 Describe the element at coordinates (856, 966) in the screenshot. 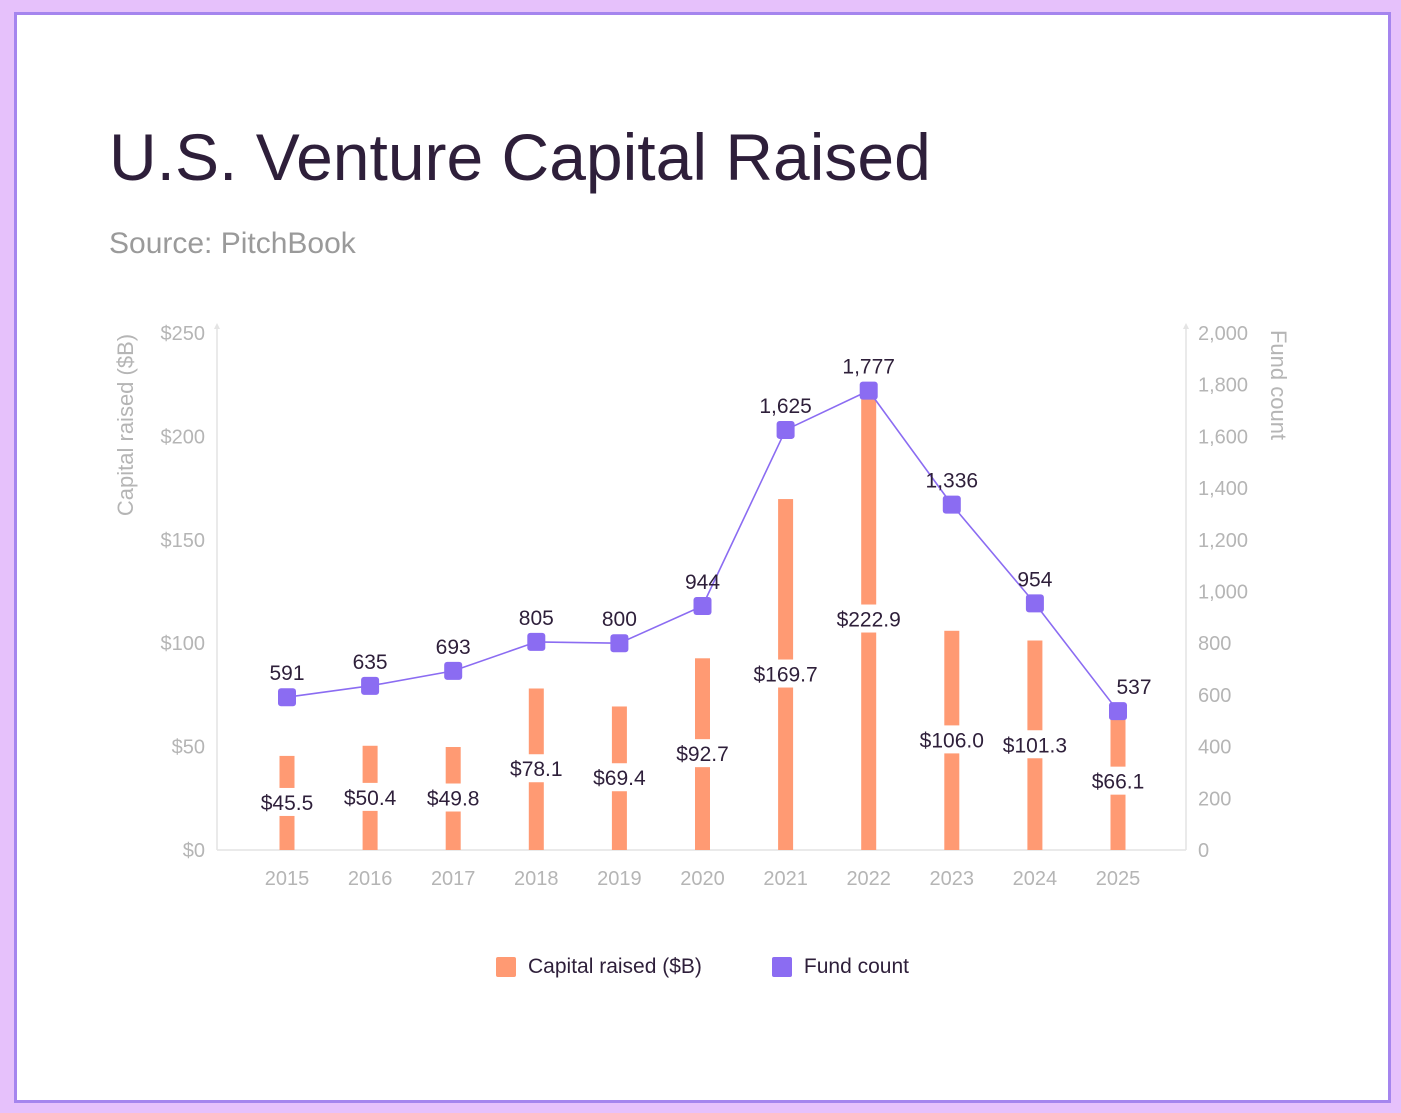

I see `legend-label-fund-count: Fund count` at that location.